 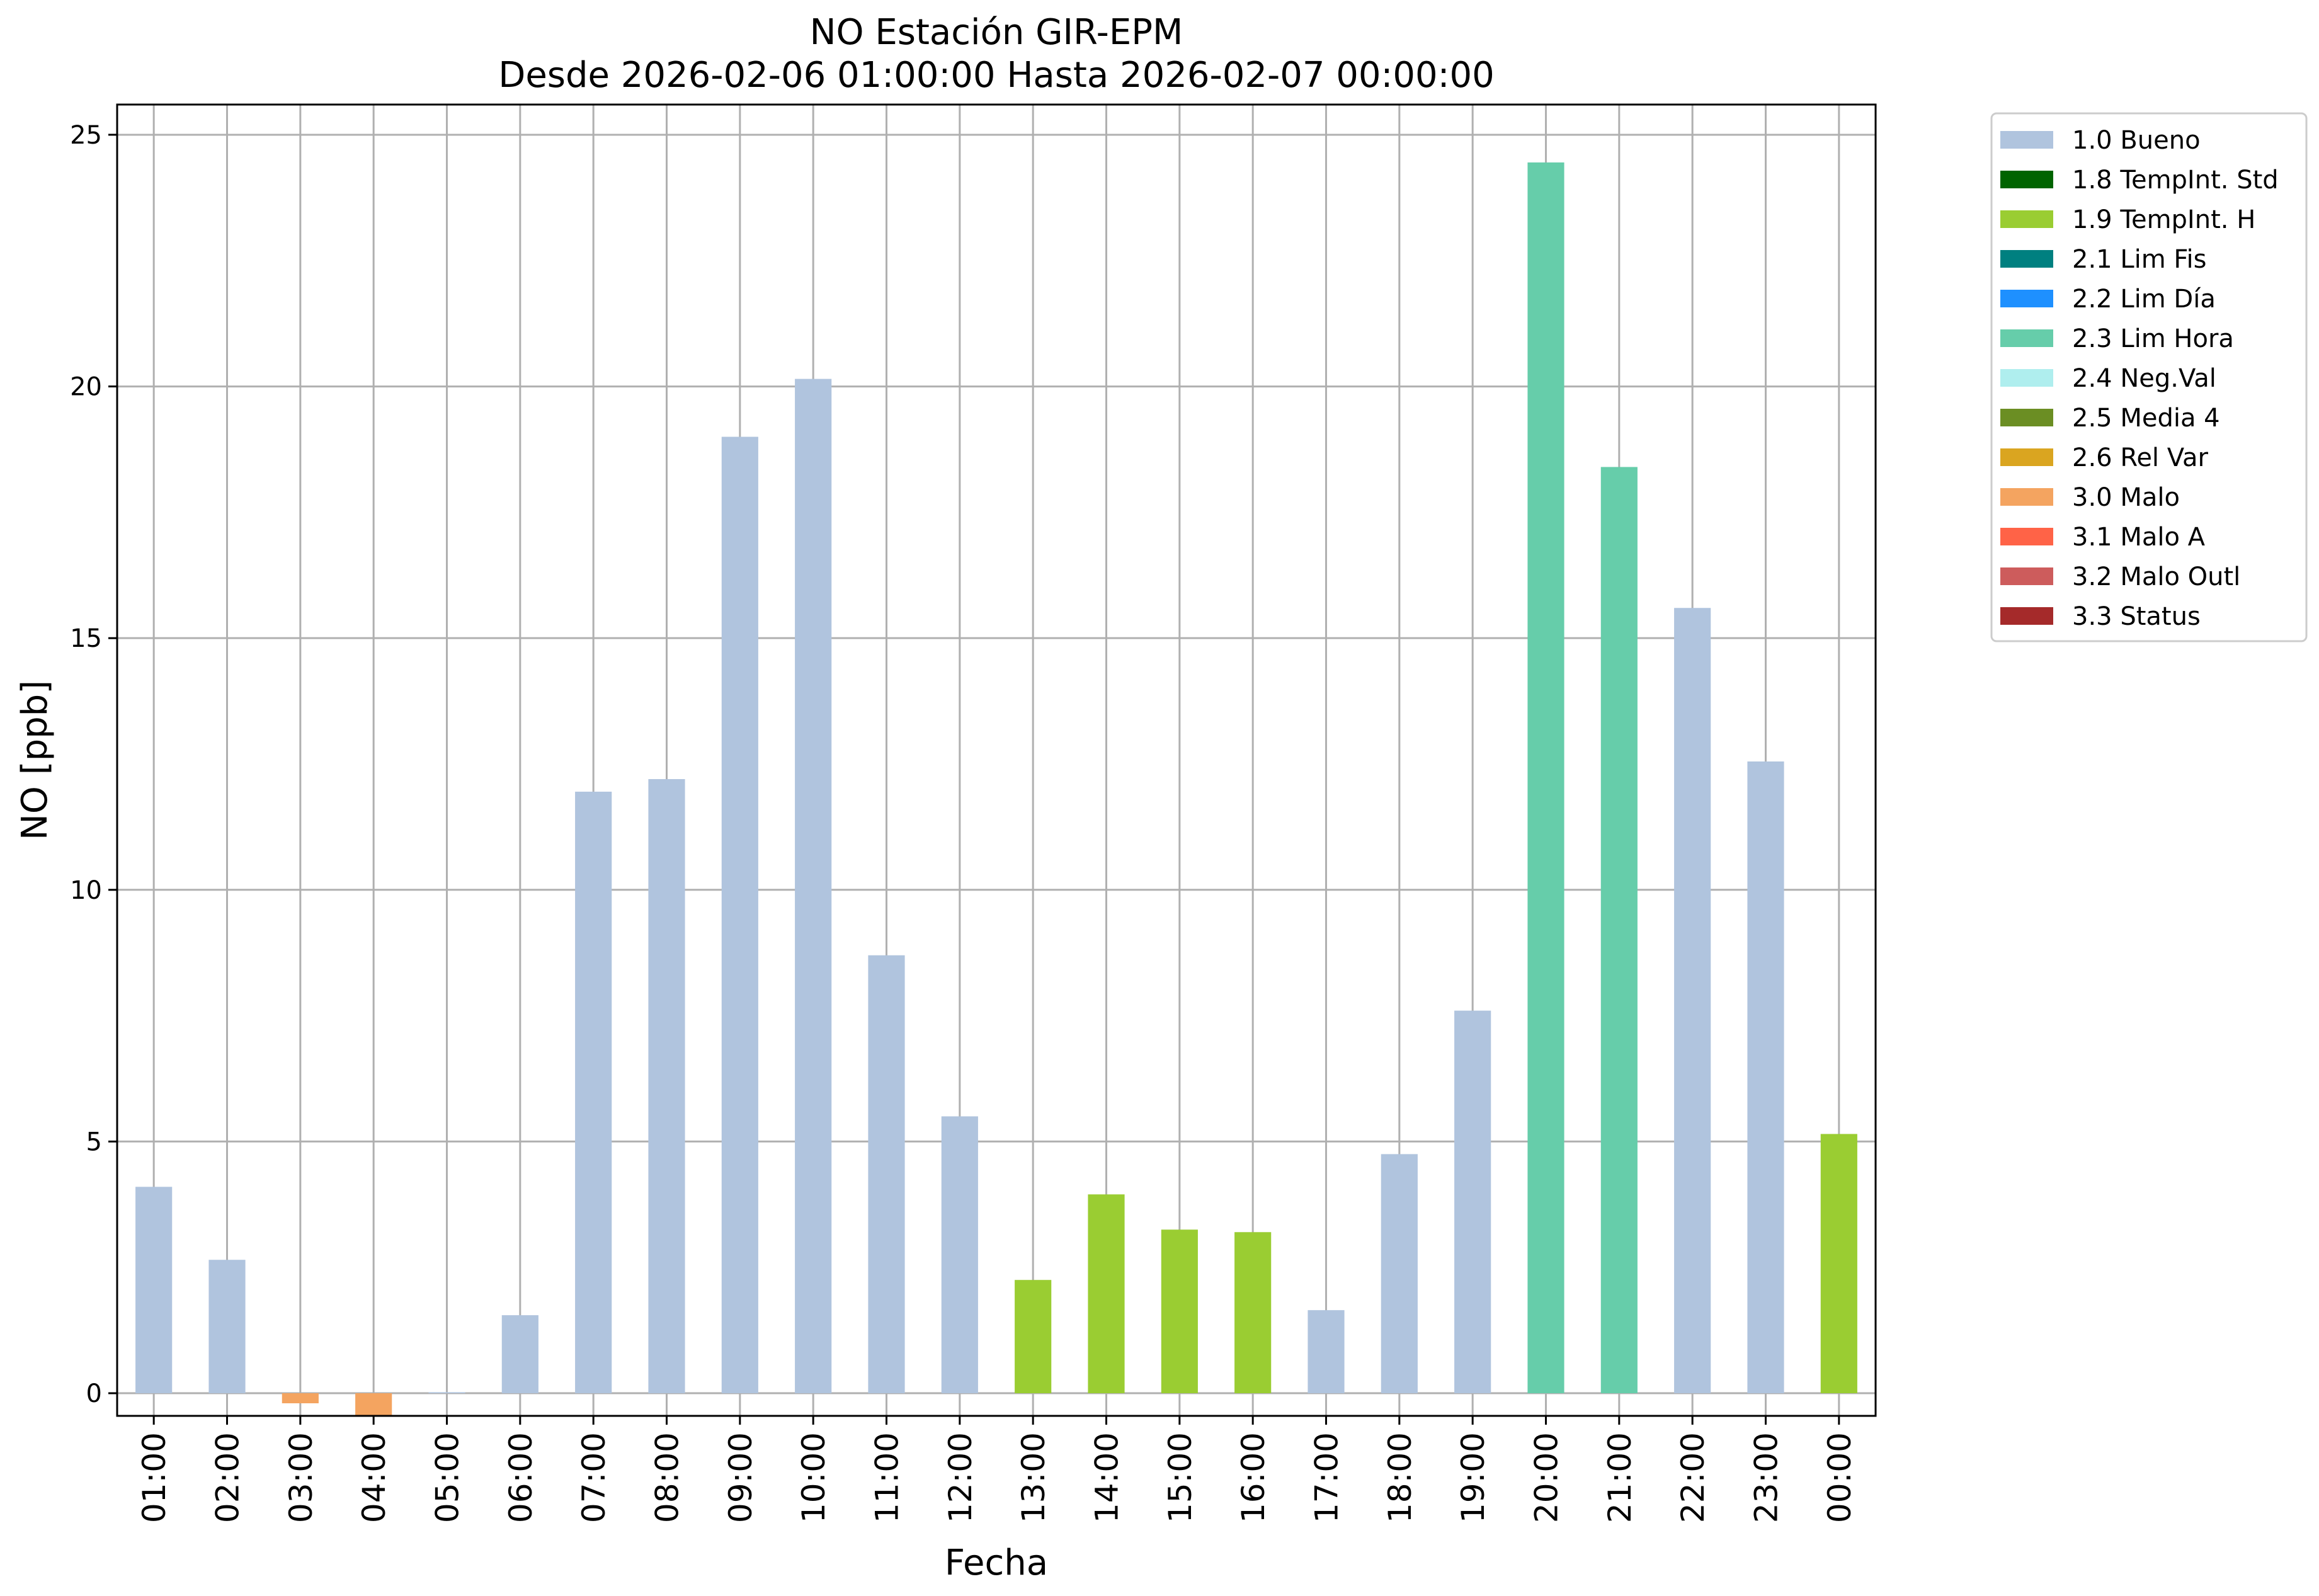 What do you see at coordinates (2175, 180) in the screenshot?
I see `legend-label: 1.8 TempInt. Std` at bounding box center [2175, 180].